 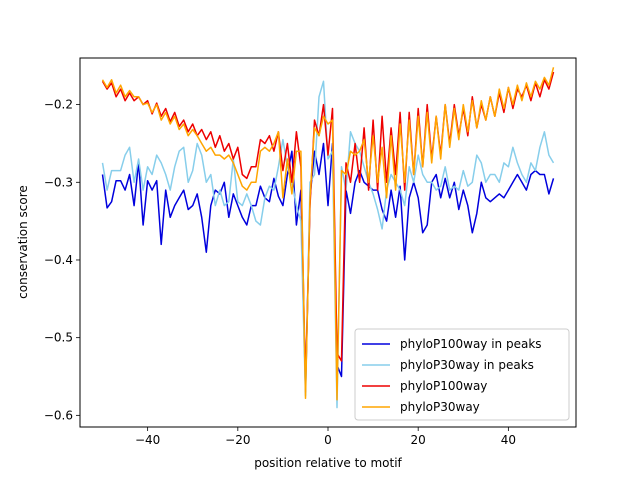 I want to click on legend-label-3: phyloP30way, so click(x=440, y=407).